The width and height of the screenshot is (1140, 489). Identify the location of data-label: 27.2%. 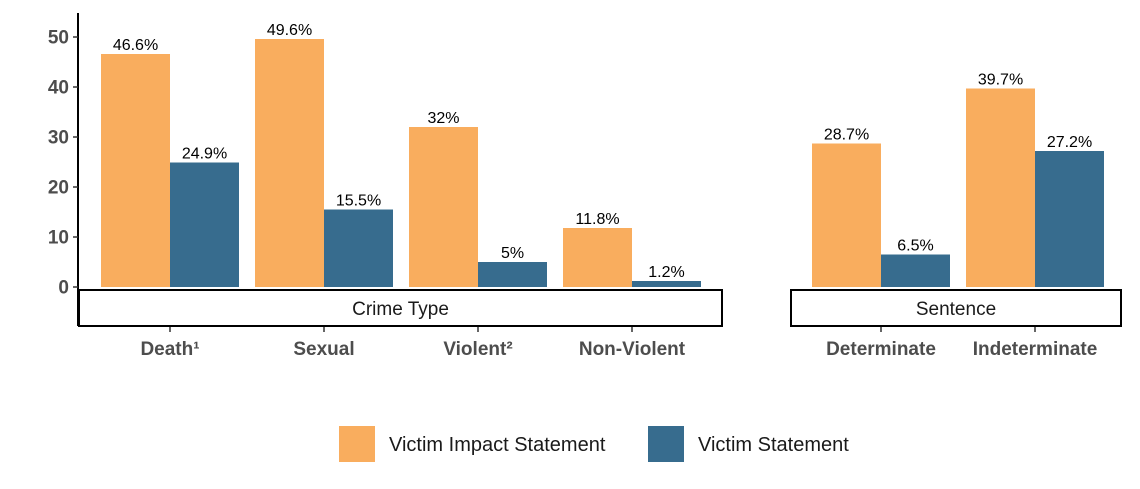
(1069, 142).